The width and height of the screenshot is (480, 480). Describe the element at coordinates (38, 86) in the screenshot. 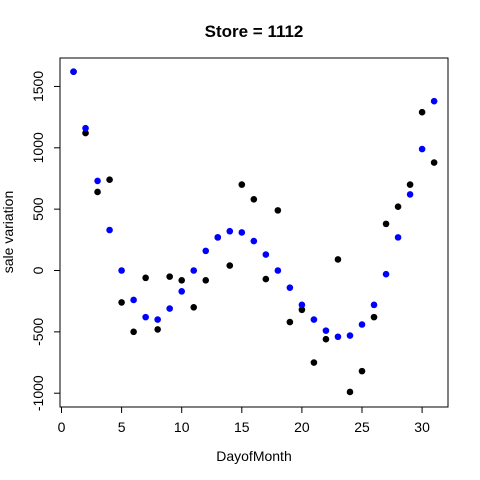

I see `y-tick-label: 1500` at that location.